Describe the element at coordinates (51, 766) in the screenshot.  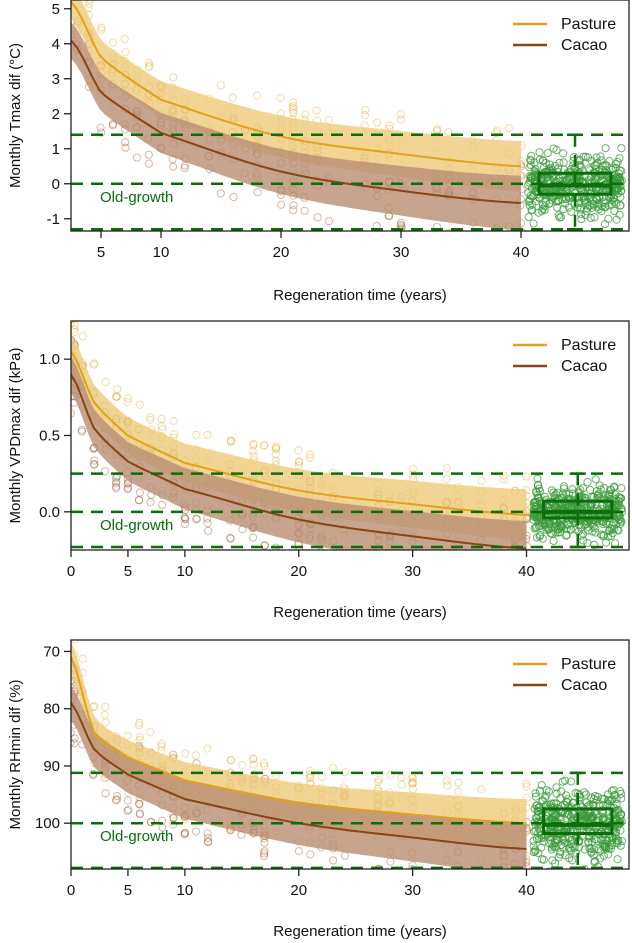
I see `y-tick-label: 90` at that location.